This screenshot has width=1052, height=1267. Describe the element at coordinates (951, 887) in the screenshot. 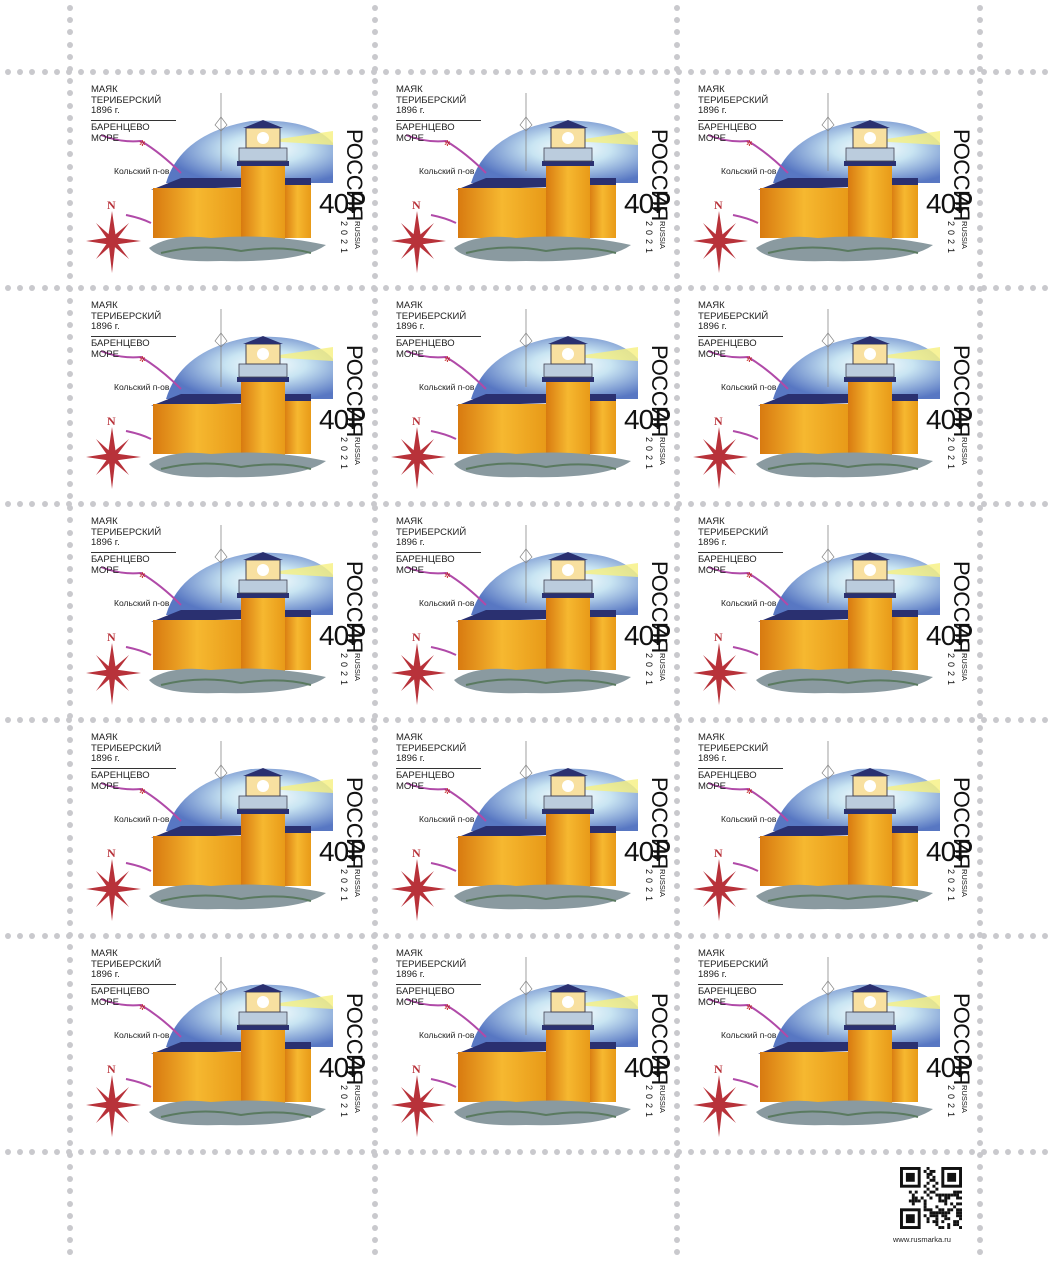

I see `year-label: 2021` at that location.